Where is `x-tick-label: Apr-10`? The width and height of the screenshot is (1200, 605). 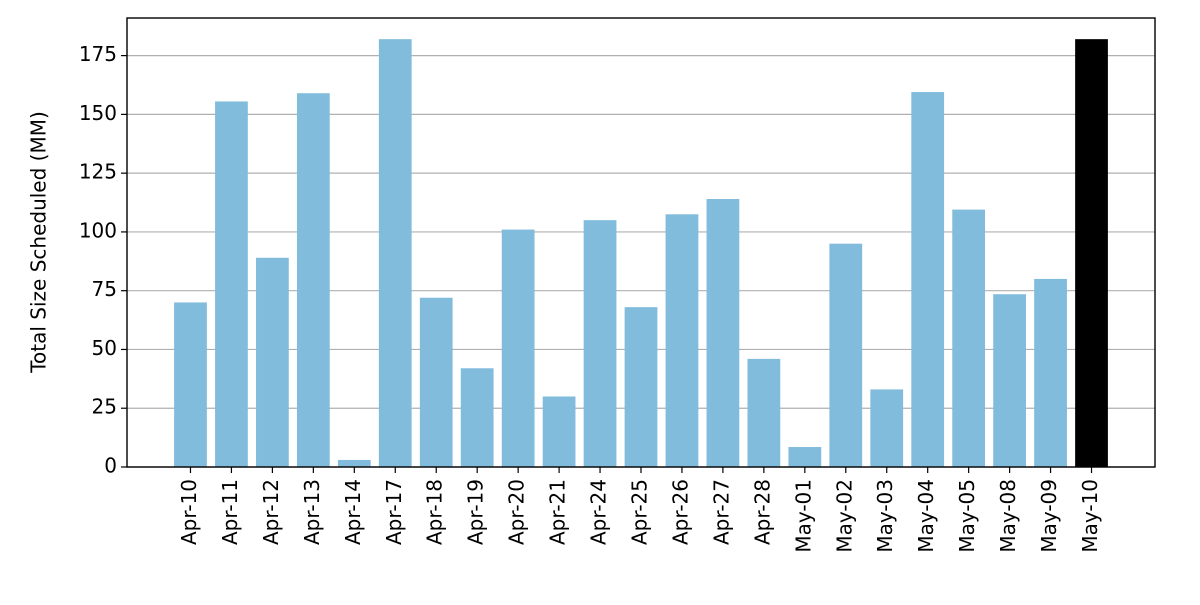
x-tick-label: Apr-10 is located at coordinates (189, 512).